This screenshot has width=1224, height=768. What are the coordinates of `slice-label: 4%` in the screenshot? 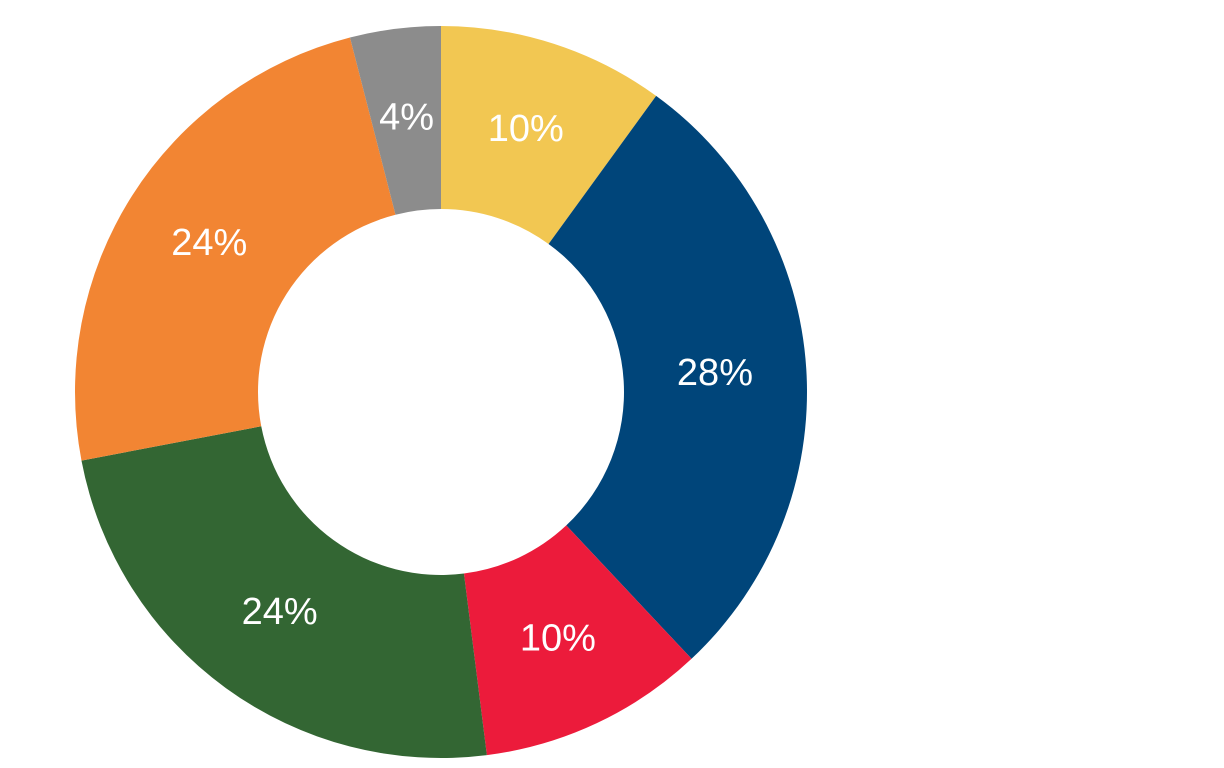 It's located at (406, 118).